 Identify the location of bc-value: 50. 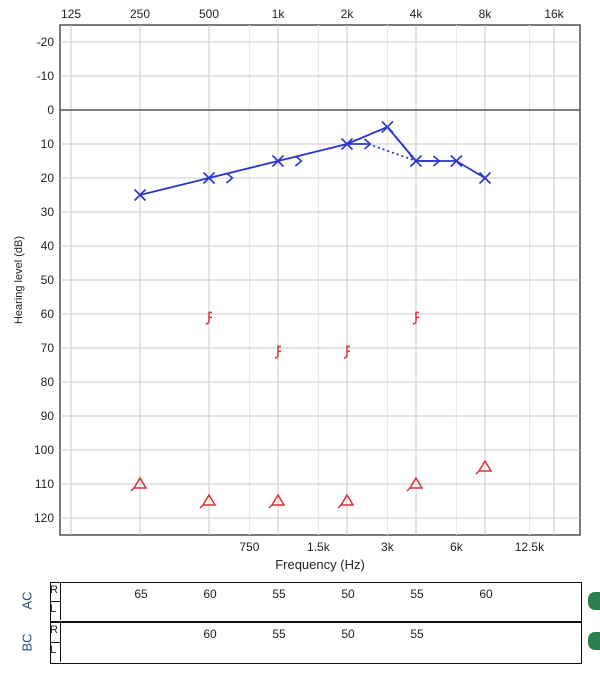
(348, 634).